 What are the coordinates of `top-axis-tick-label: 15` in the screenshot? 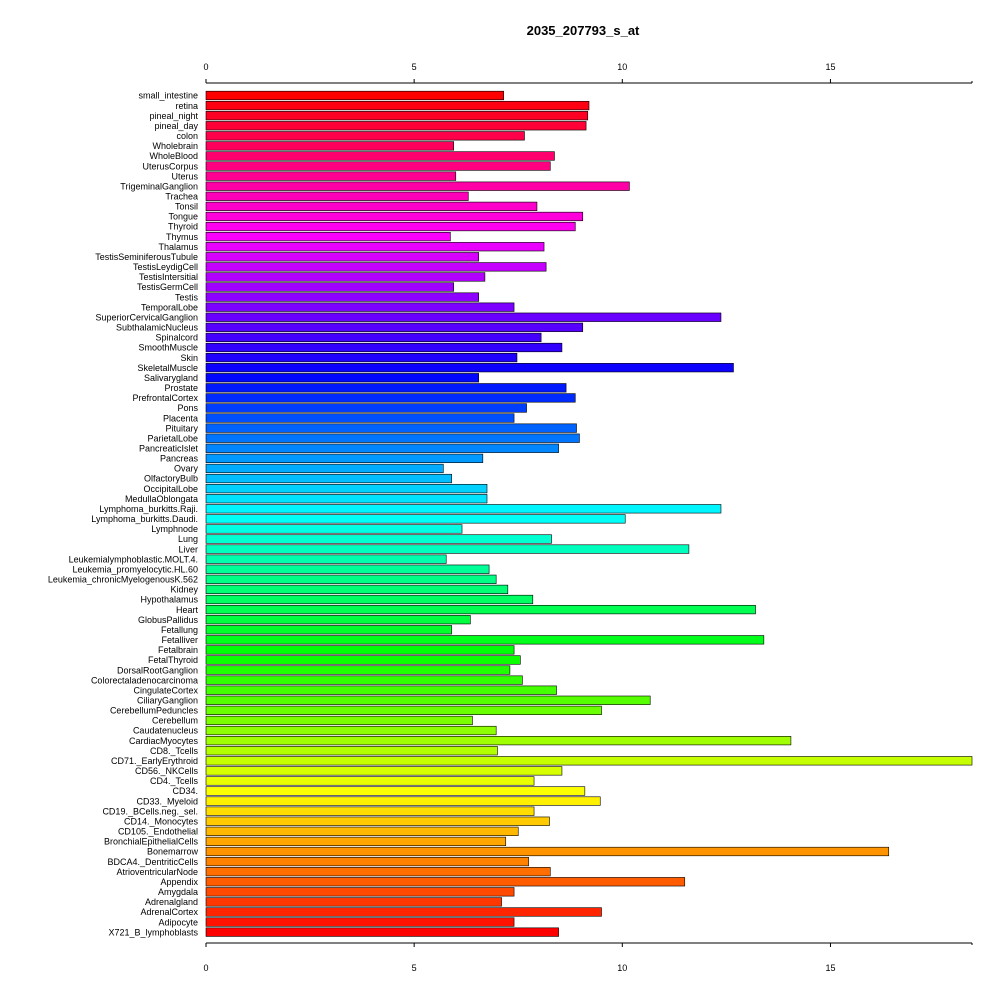 It's located at (830, 67).